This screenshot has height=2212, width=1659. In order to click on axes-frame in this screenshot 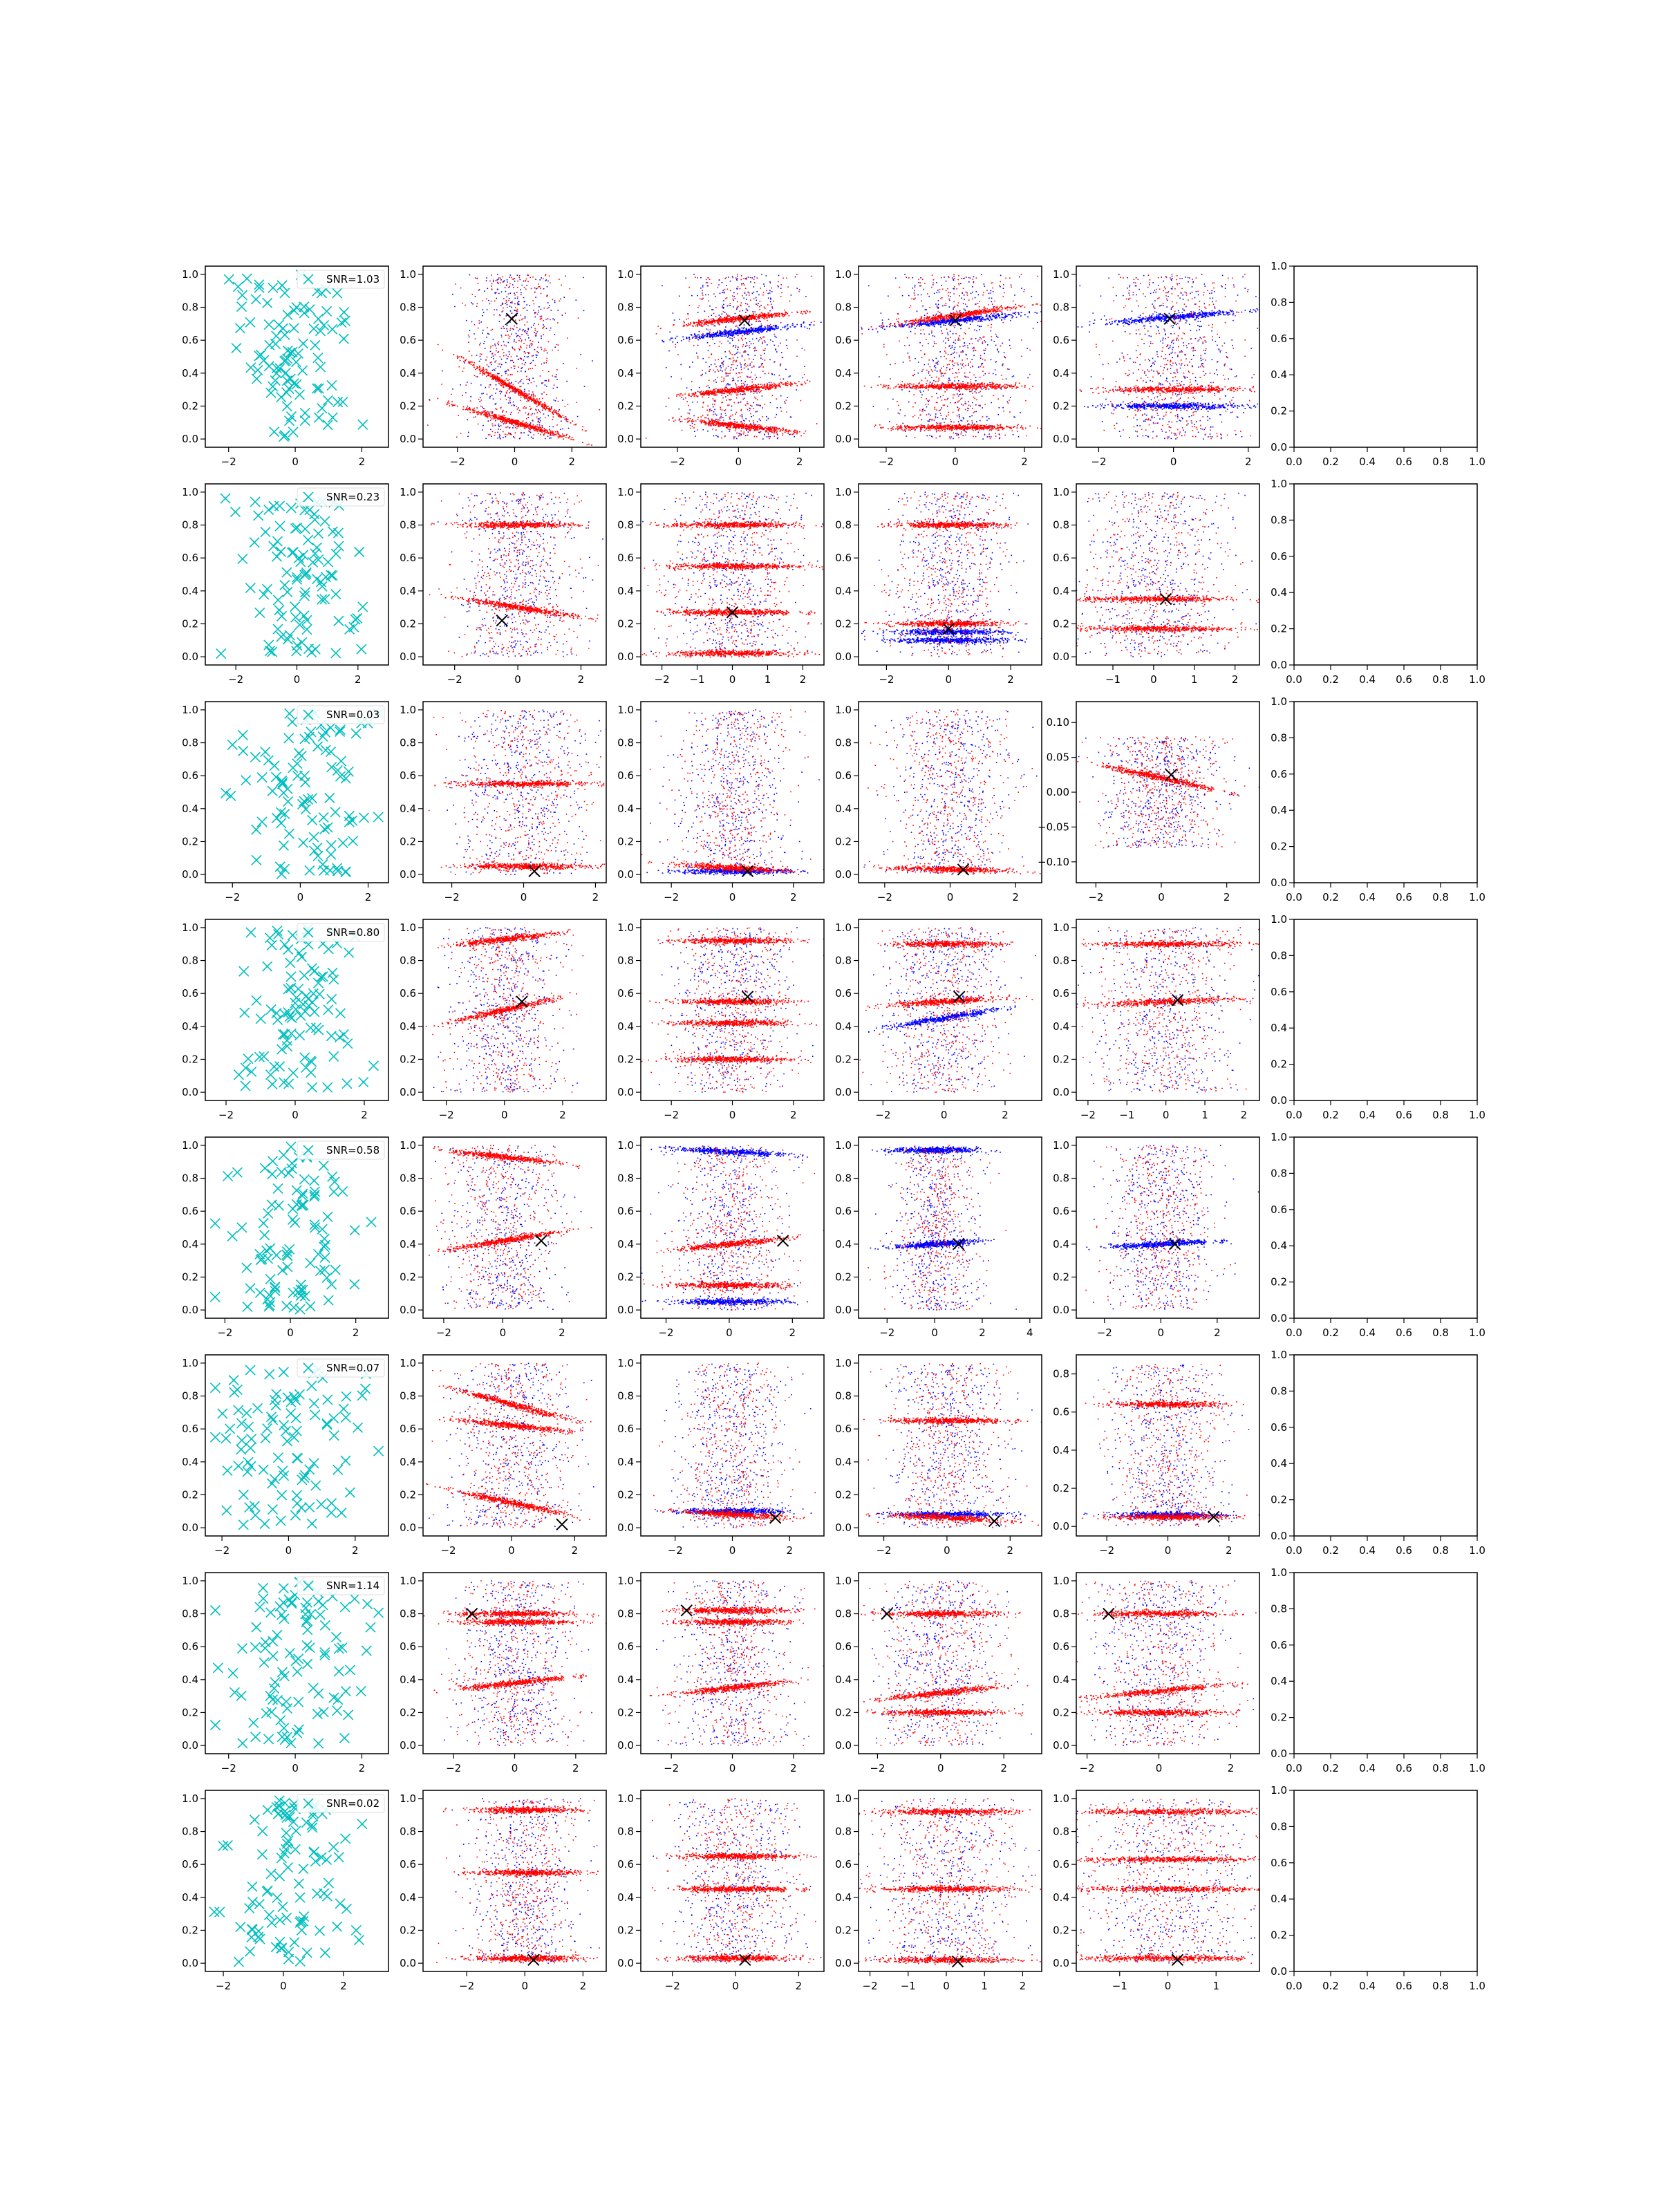, I will do `click(297, 1446)`.